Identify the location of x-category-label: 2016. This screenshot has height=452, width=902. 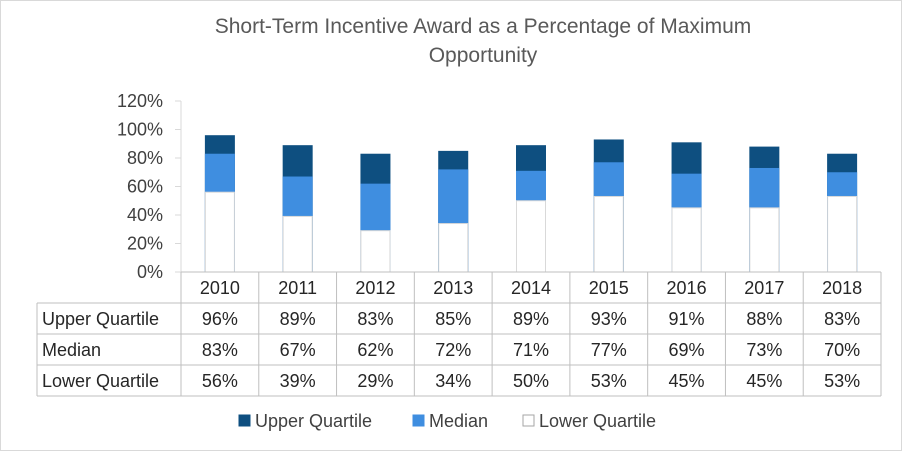
(687, 288).